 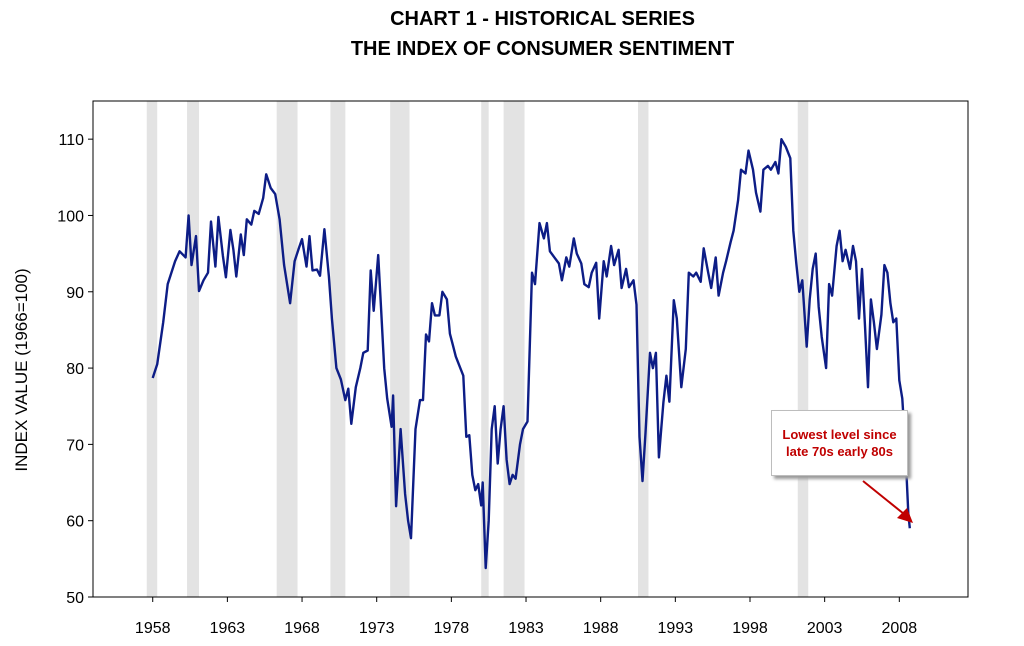 What do you see at coordinates (900, 628) in the screenshot?
I see `x-tick-label: 2008` at bounding box center [900, 628].